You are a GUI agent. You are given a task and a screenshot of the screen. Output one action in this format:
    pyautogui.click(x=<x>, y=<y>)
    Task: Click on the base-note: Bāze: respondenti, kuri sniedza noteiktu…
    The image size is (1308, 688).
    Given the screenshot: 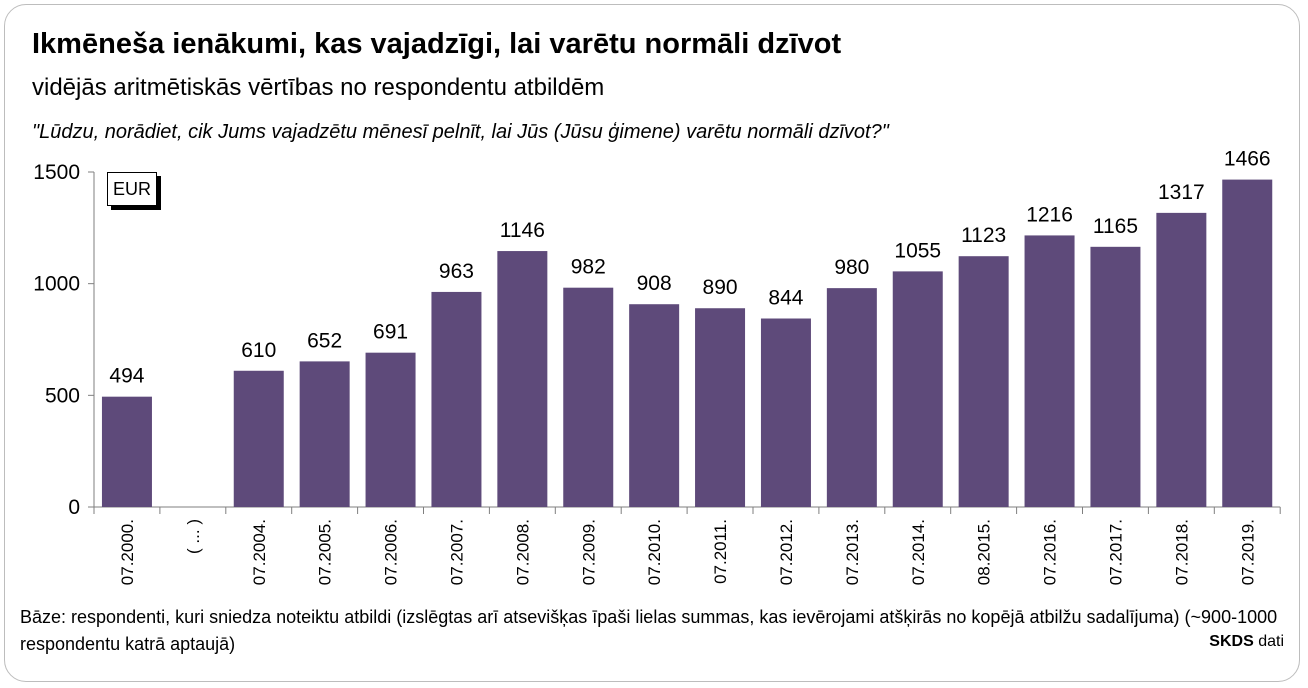 What is the action you would take?
    pyautogui.click(x=649, y=630)
    